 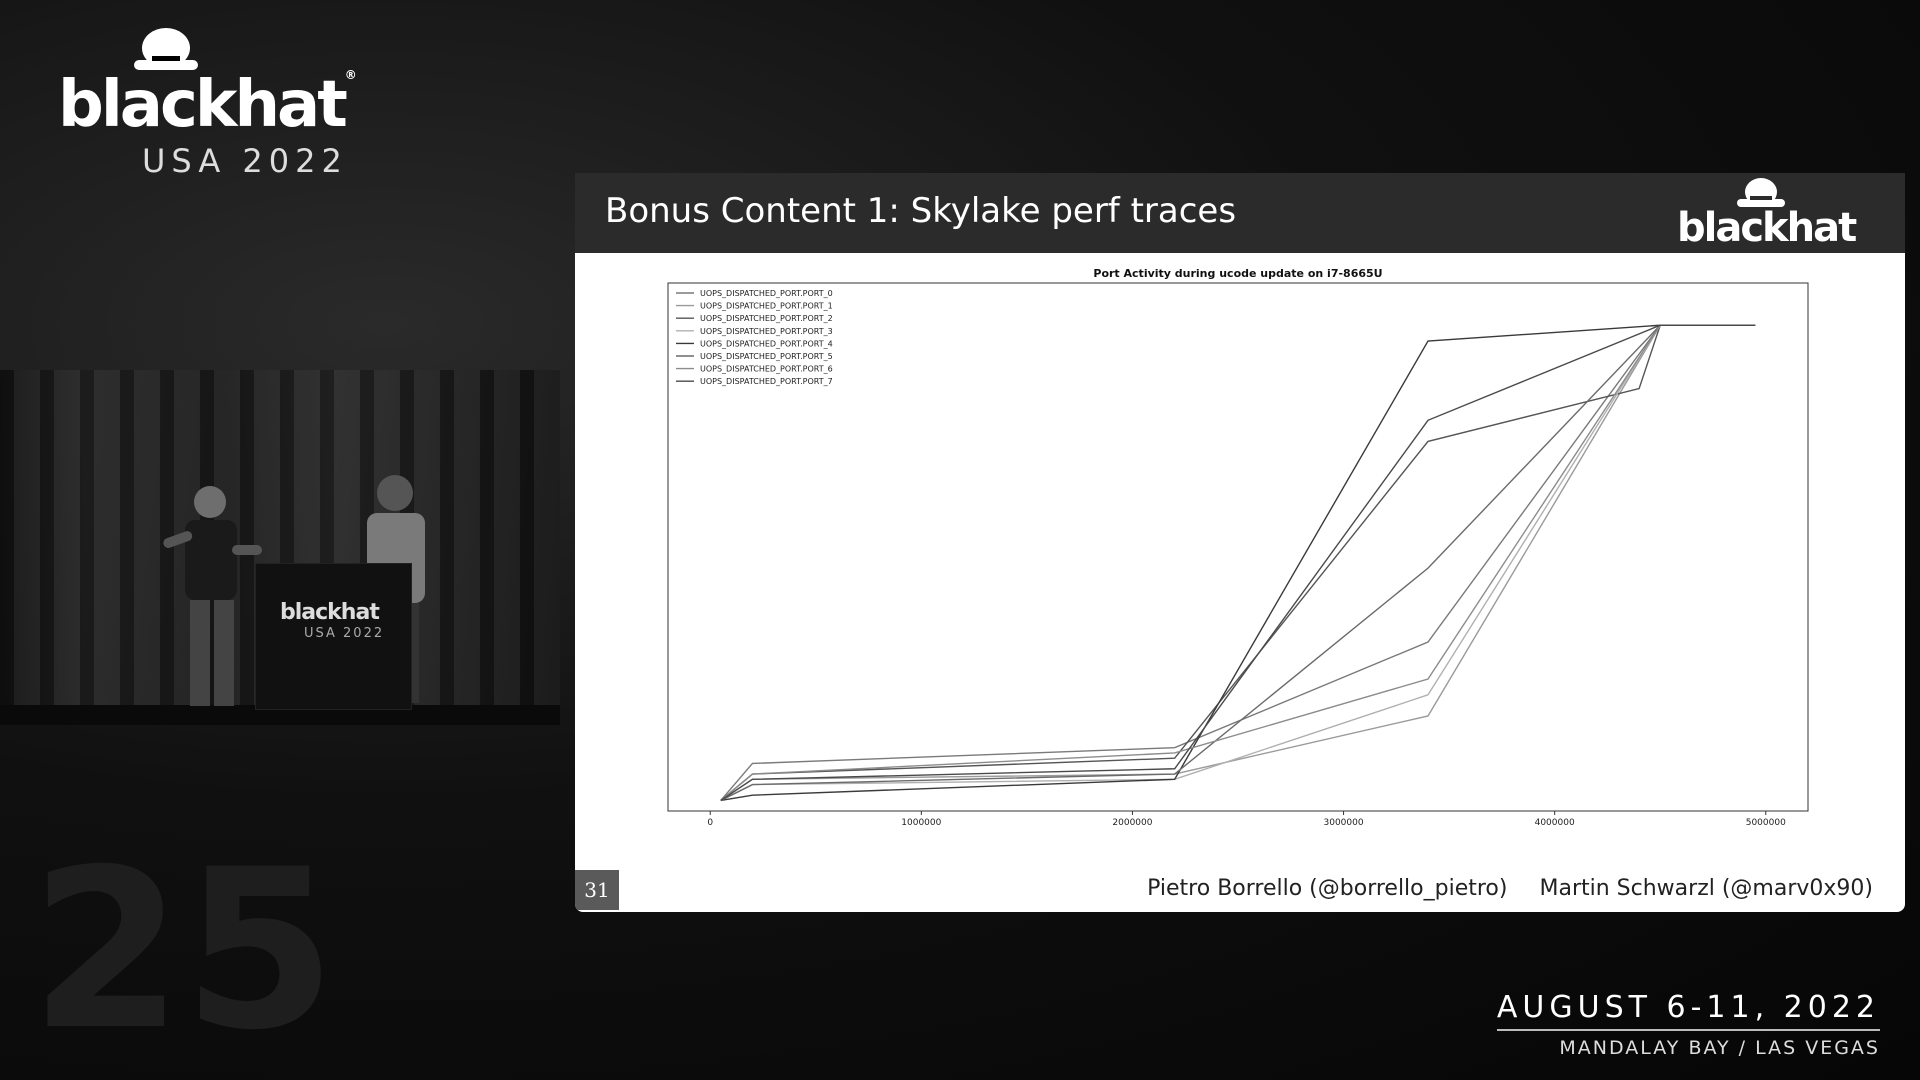 What do you see at coordinates (1327, 888) in the screenshot?
I see `author-1: Pietro Borrello (@borrello_pietro)` at bounding box center [1327, 888].